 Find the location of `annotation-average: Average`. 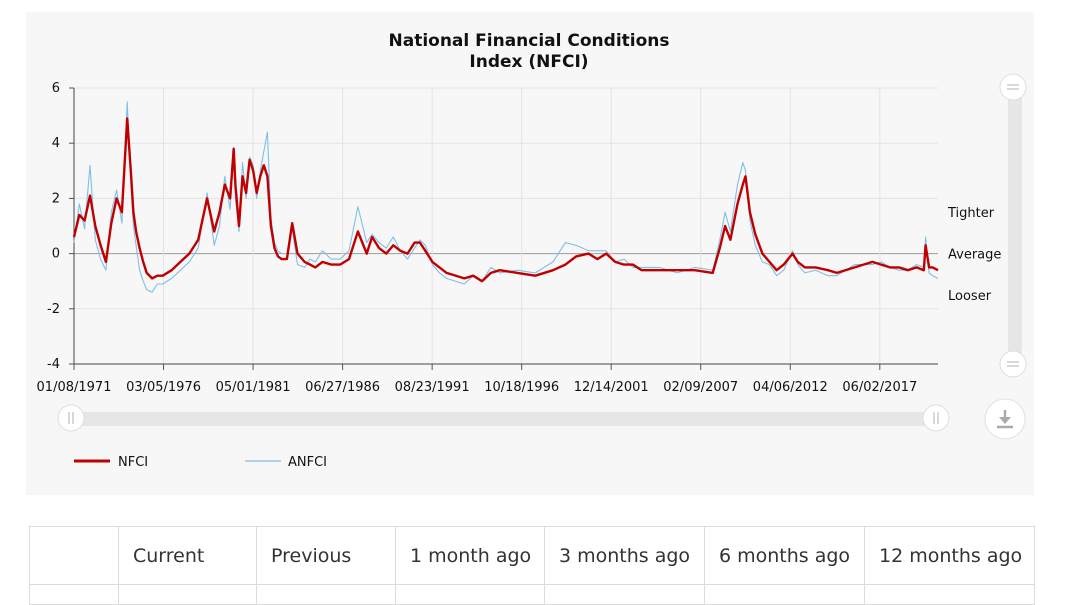

annotation-average: Average is located at coordinates (974, 255).